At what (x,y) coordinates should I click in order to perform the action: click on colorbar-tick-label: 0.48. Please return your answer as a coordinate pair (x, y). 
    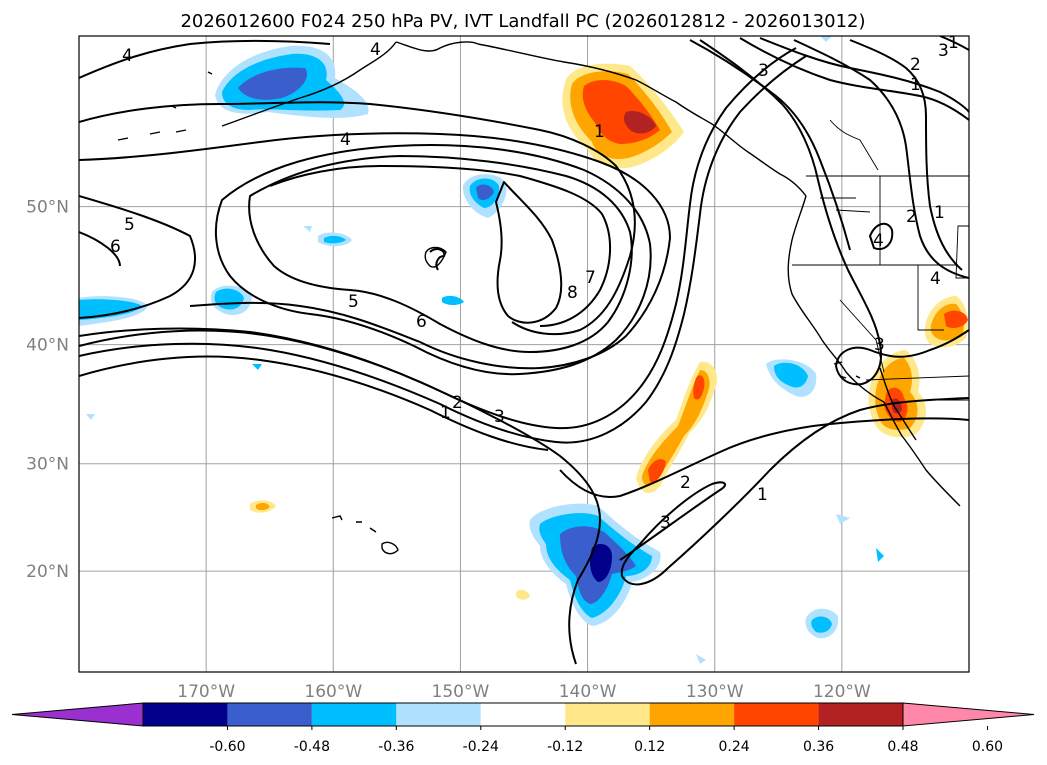
    Looking at the image, I should click on (902, 747).